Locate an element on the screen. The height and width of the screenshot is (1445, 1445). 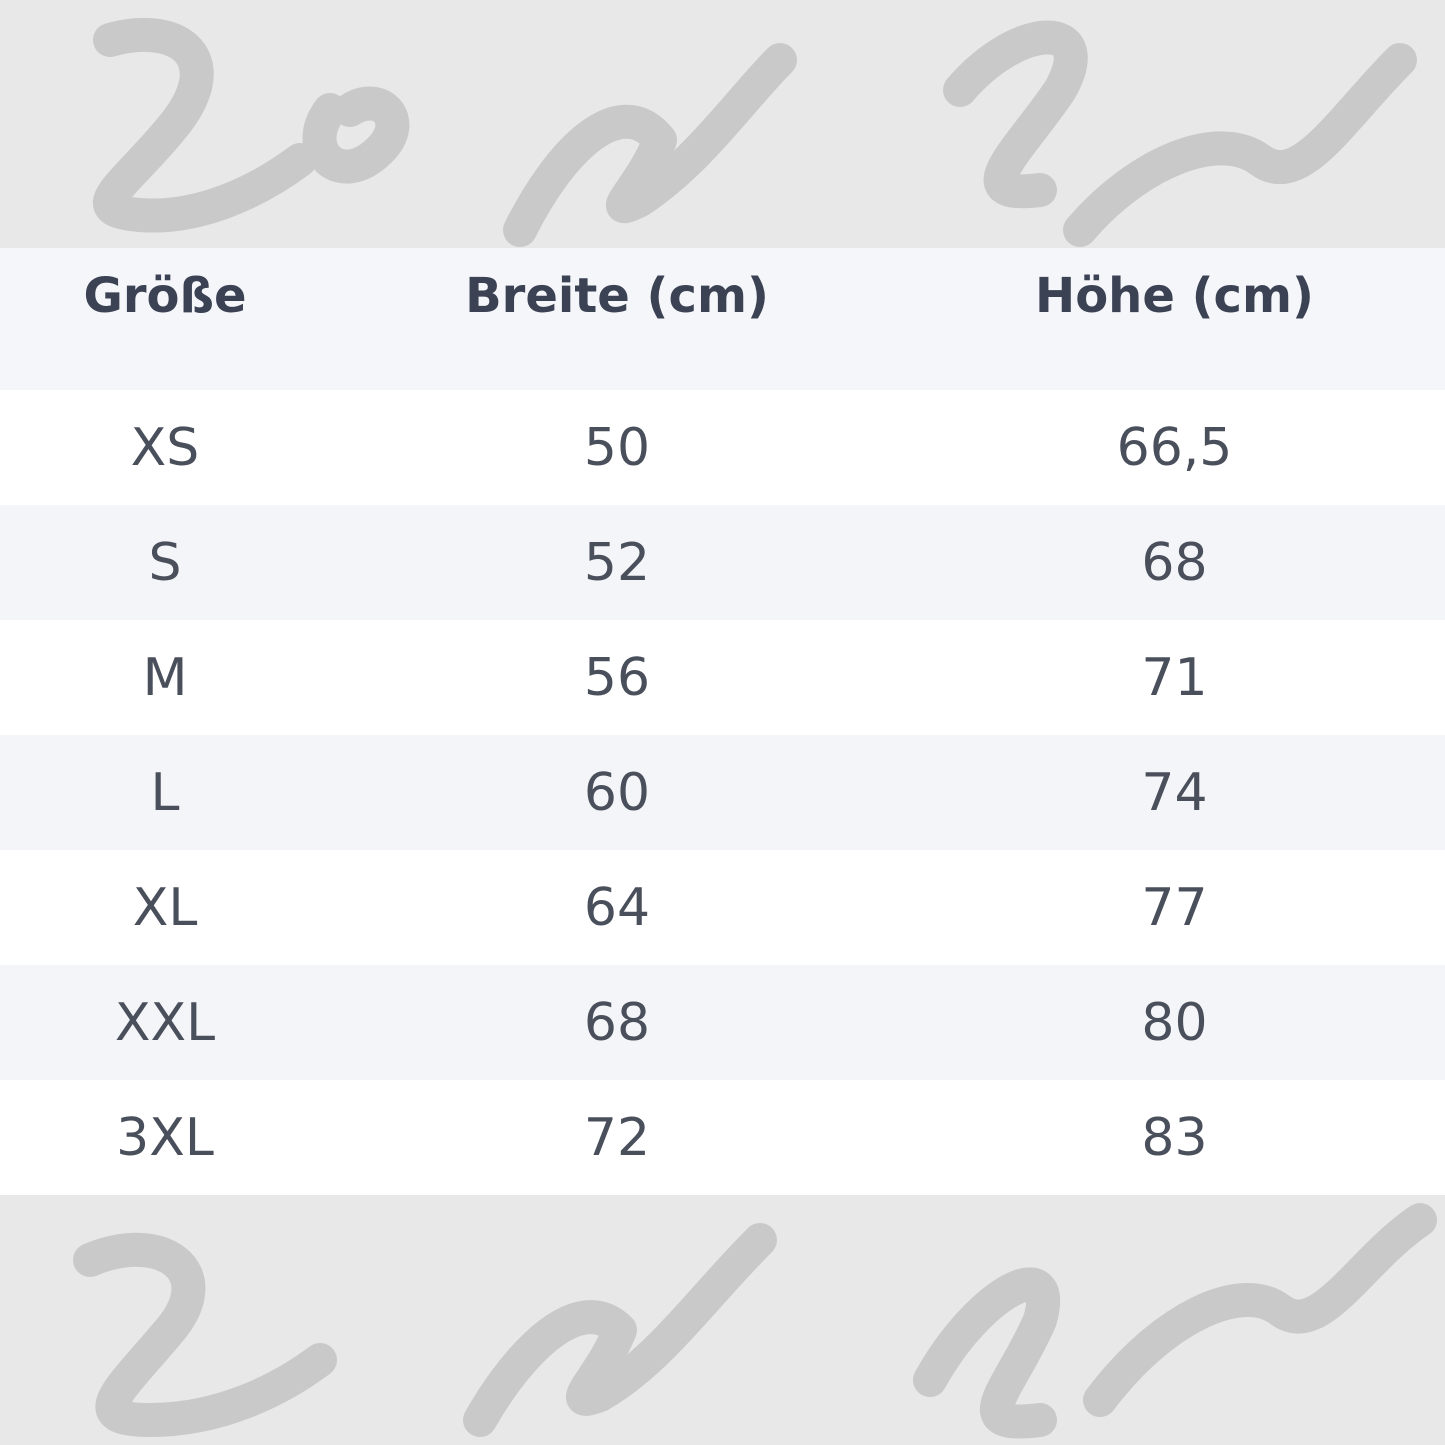
height-cell: 66,5 is located at coordinates (1174, 447).